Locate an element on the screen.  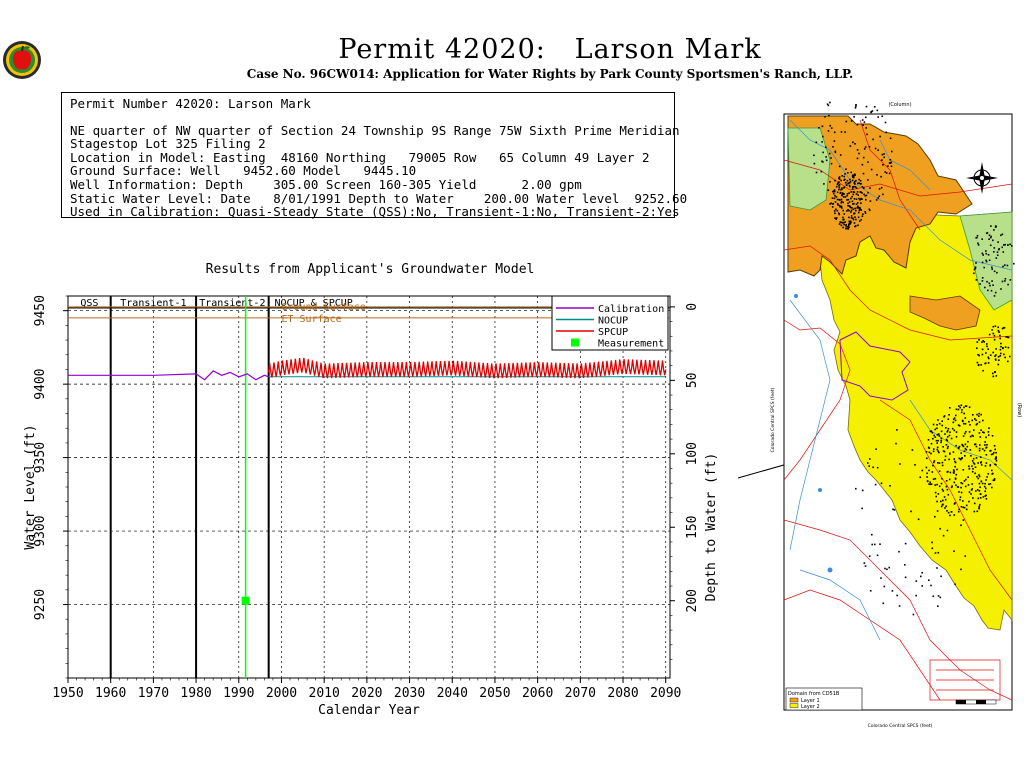
legend-label: Calibration is located at coordinates (631, 309).